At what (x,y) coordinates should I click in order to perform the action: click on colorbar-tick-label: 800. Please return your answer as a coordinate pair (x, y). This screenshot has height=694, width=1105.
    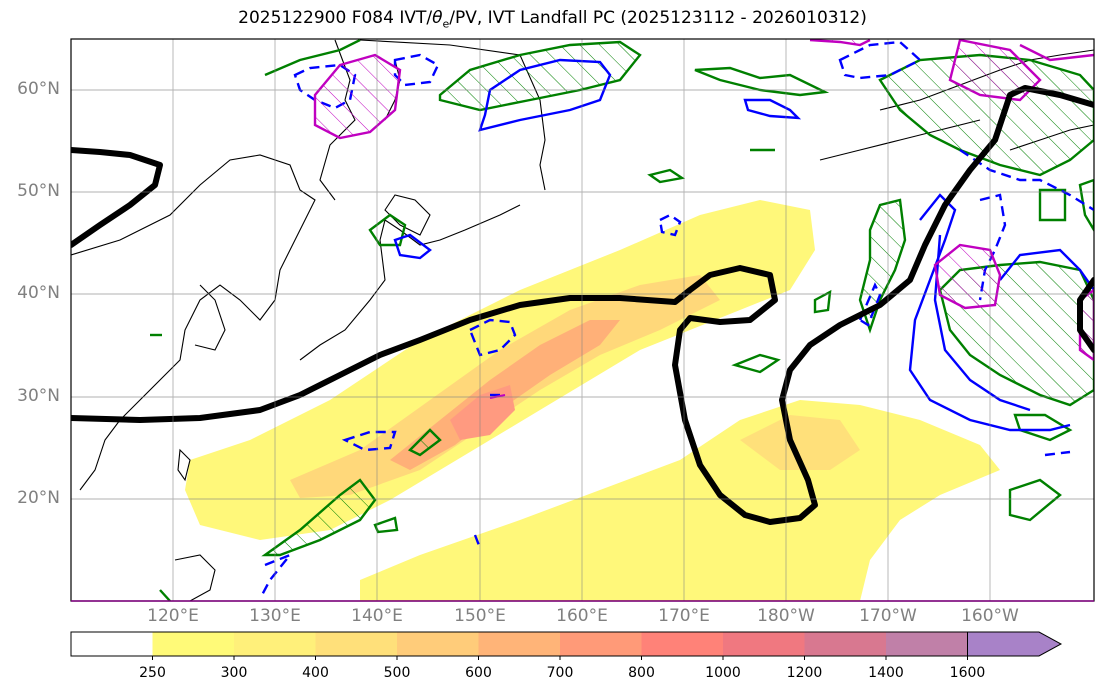
    Looking at the image, I should click on (641, 673).